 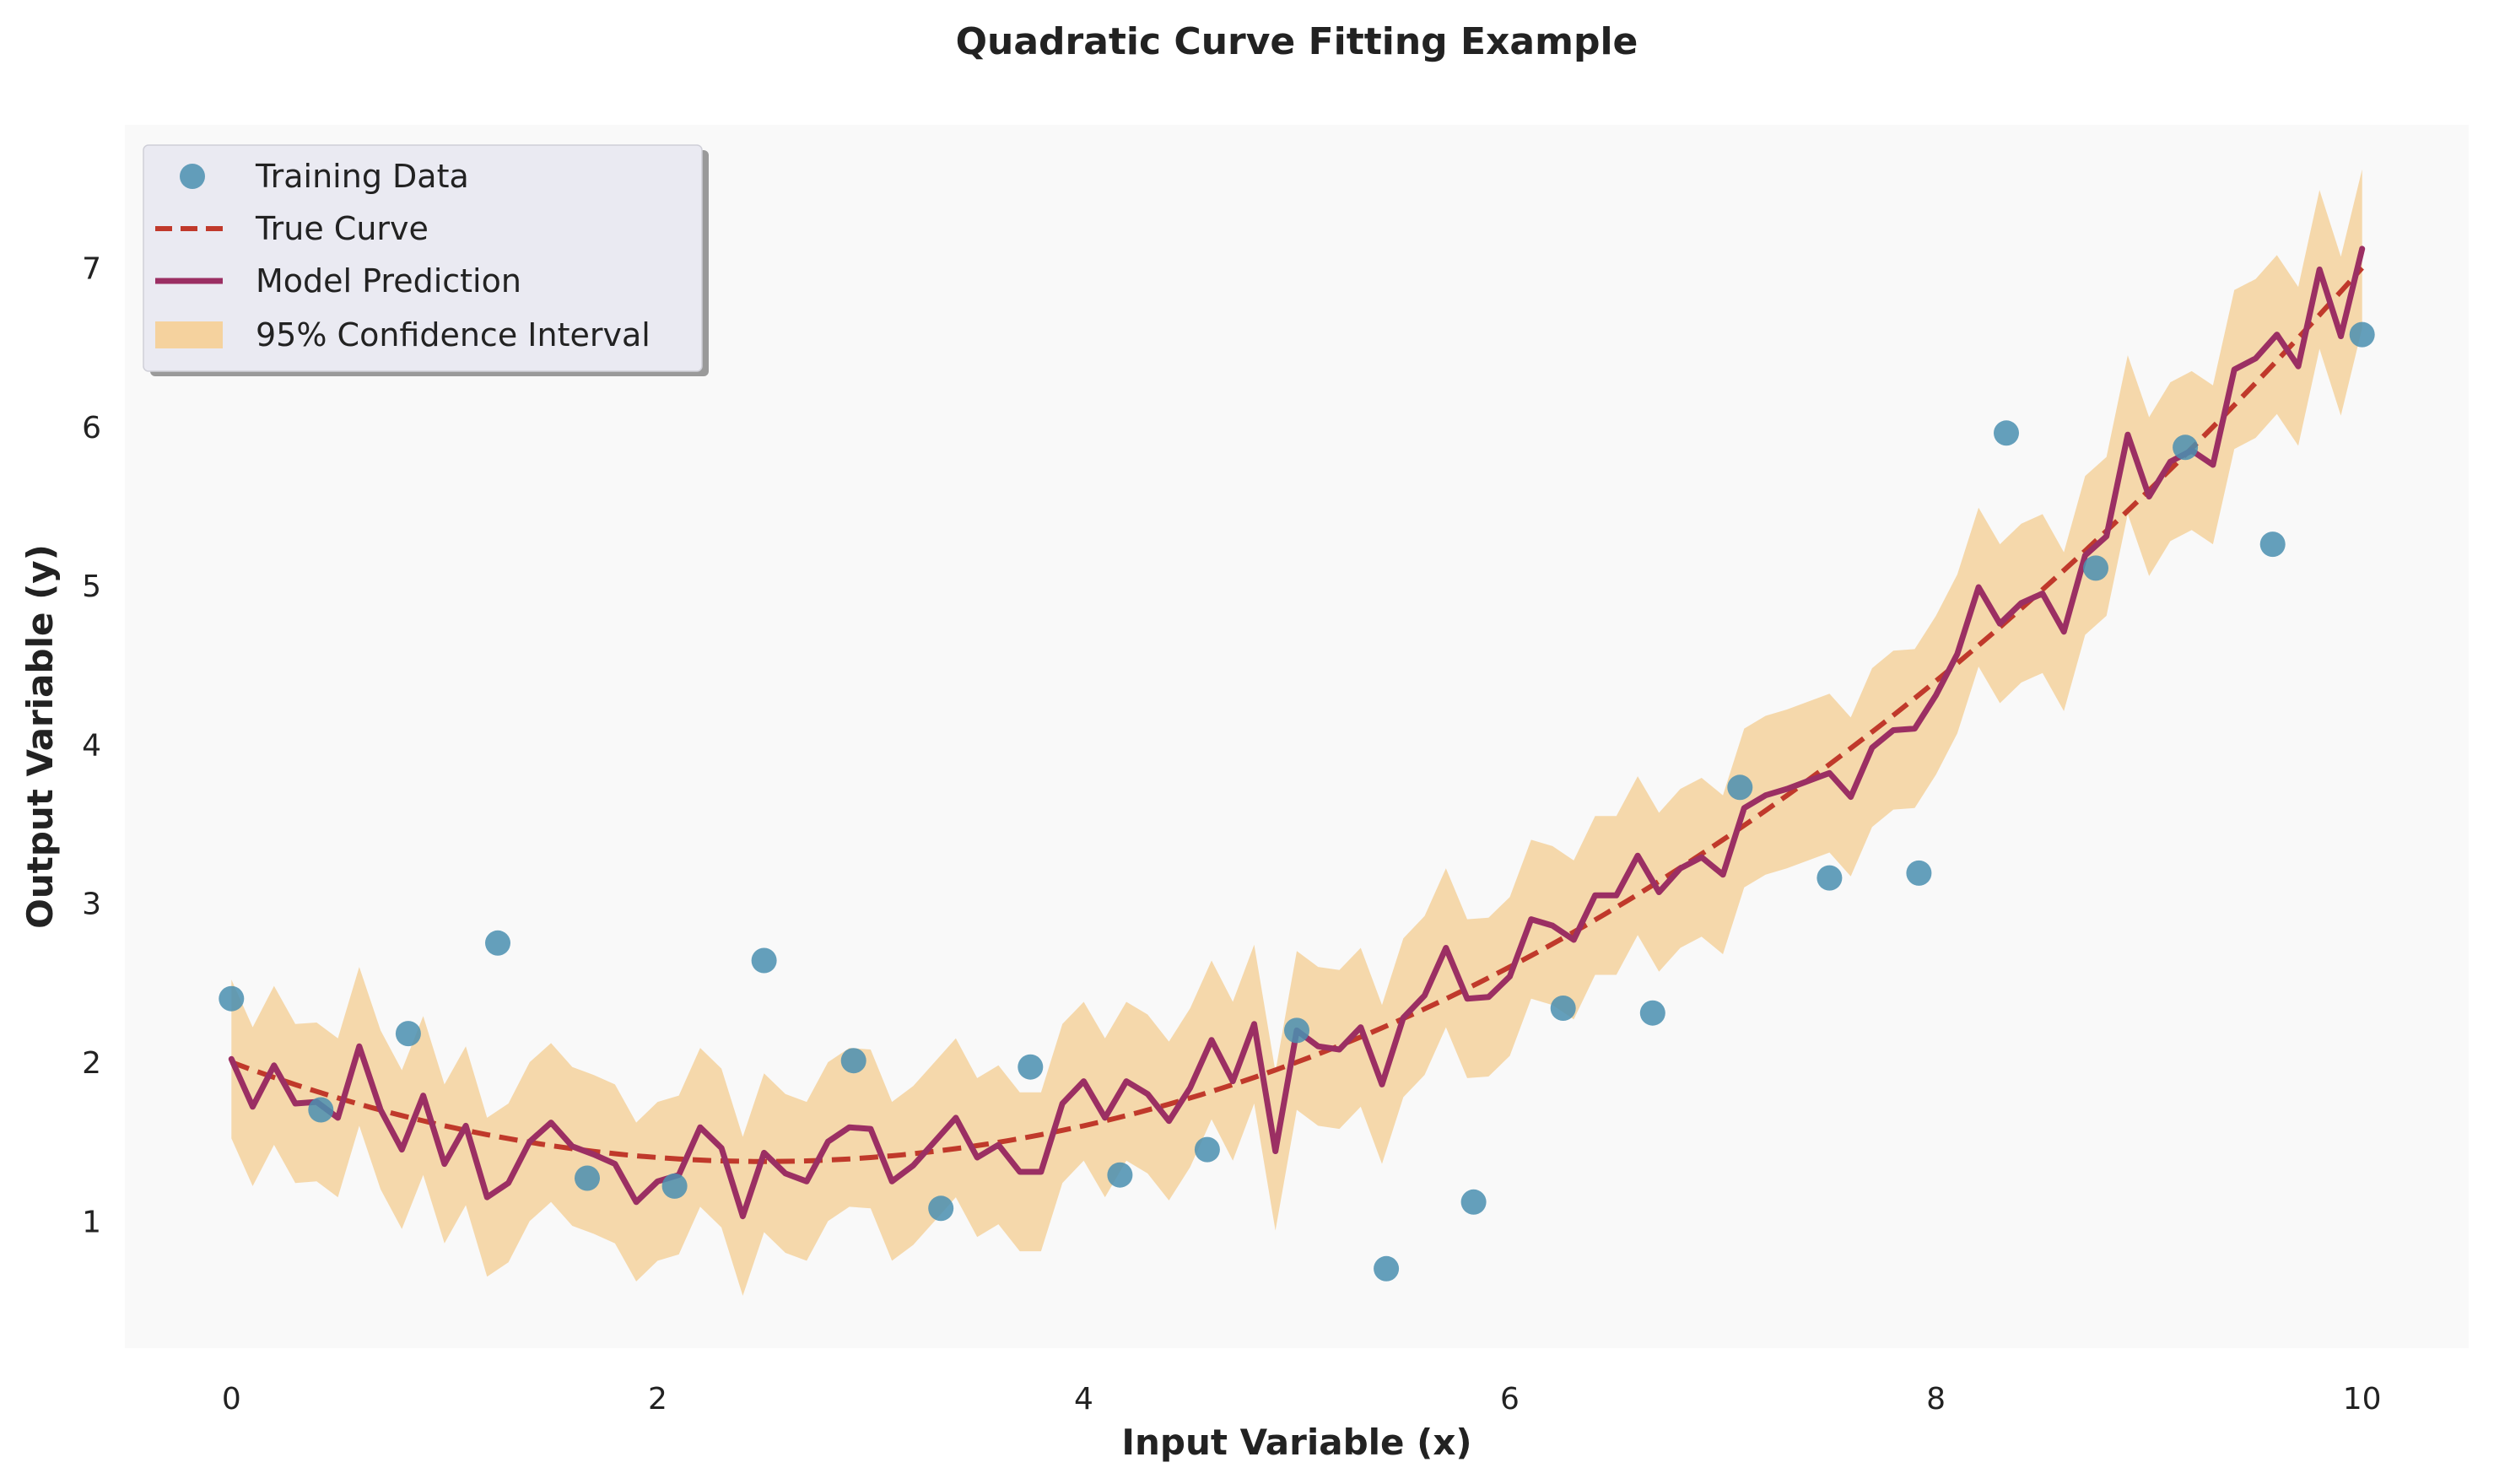 I want to click on legend-training-marker, so click(x=192, y=176).